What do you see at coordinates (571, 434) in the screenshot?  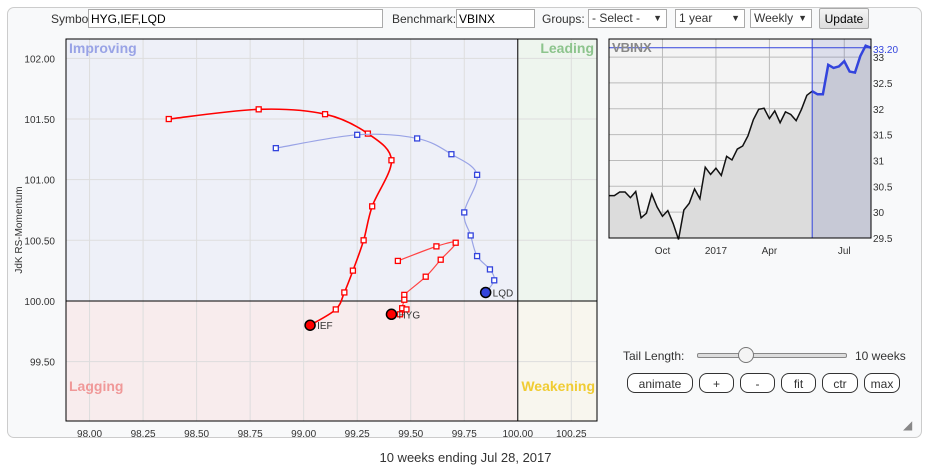 I see `x-tick-label: 100.25` at bounding box center [571, 434].